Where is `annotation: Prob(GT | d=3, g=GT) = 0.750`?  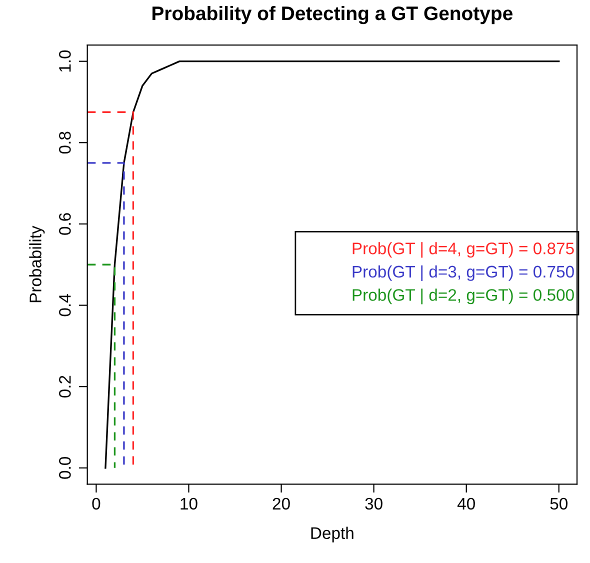
annotation: Prob(GT | d=3, g=GT) = 0.750 is located at coordinates (463, 273).